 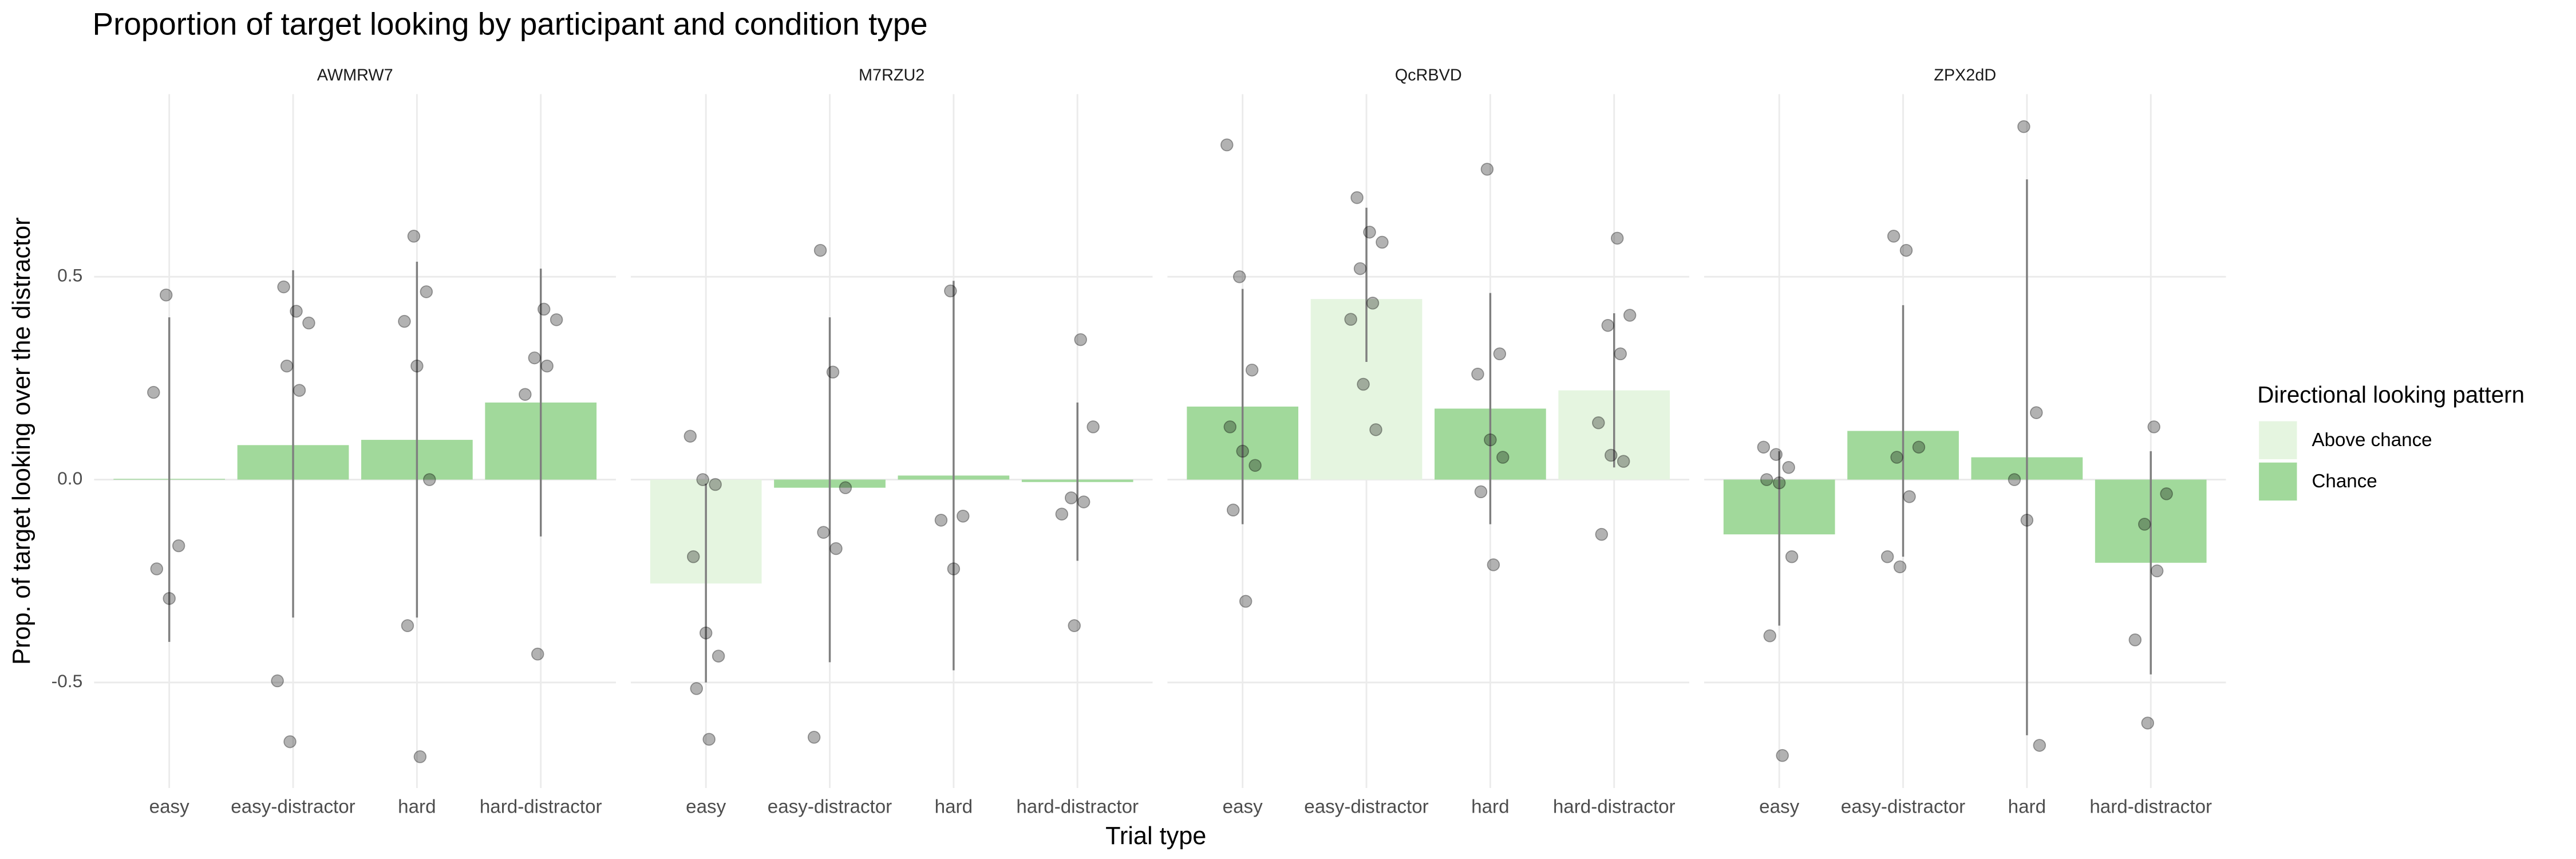 I want to click on facet-title: AWMRW7, so click(x=355, y=75).